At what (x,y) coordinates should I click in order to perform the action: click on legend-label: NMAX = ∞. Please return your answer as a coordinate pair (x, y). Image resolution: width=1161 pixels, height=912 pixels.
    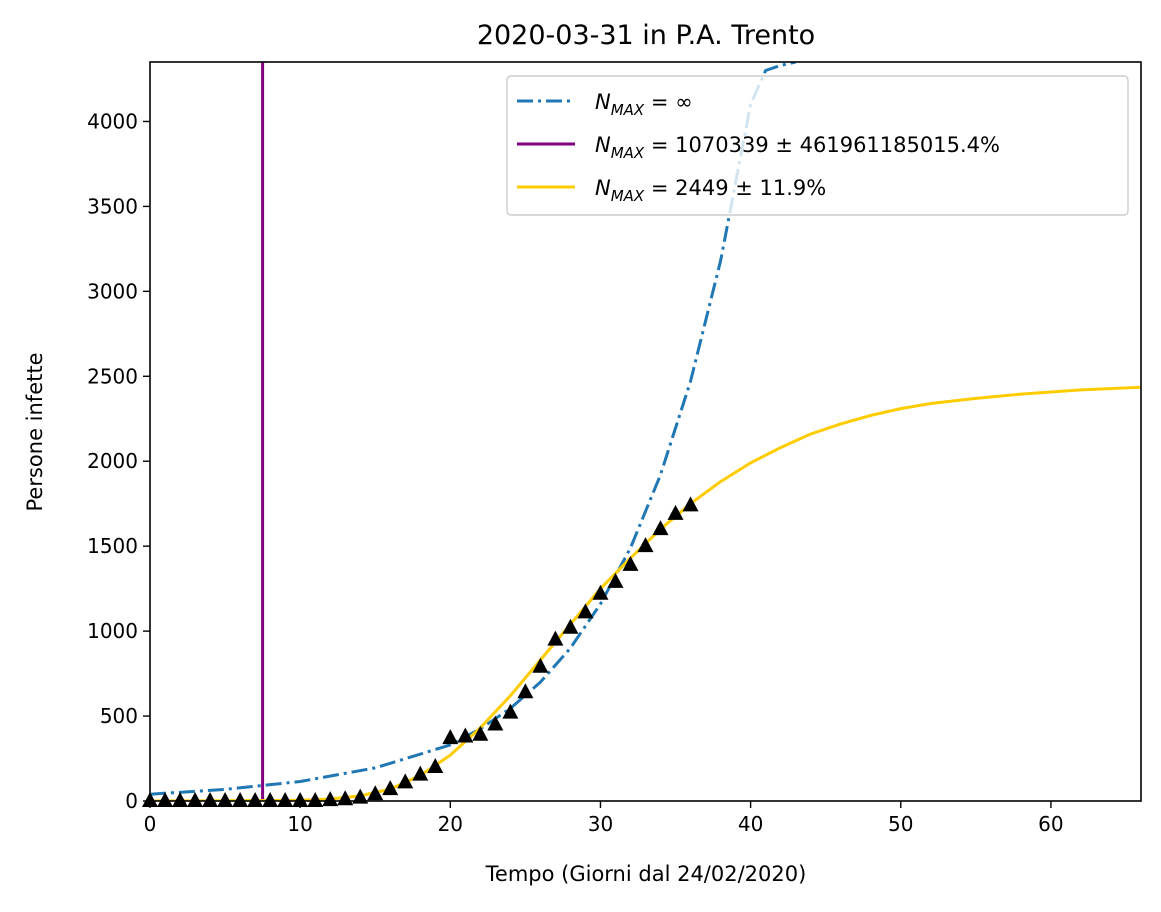
    Looking at the image, I should click on (644, 104).